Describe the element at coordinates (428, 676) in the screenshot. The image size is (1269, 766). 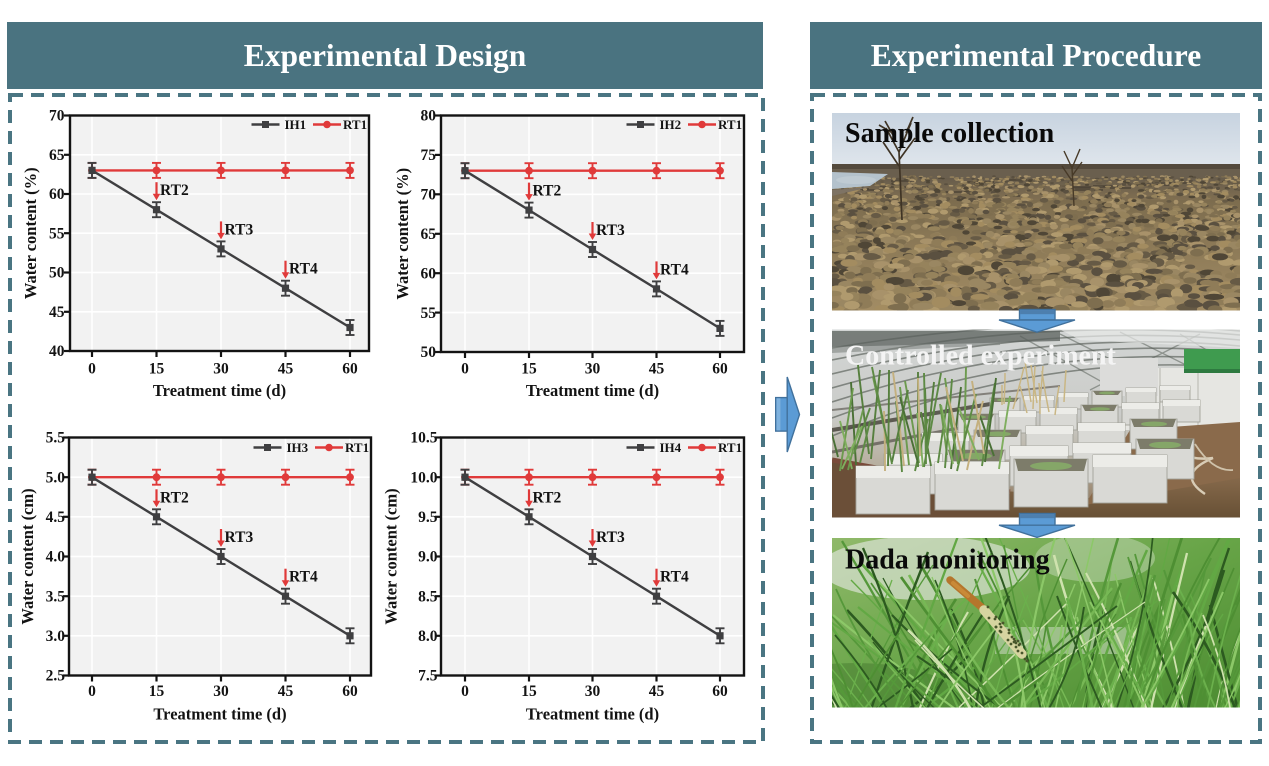
I see `svg-text: 7.5` at that location.